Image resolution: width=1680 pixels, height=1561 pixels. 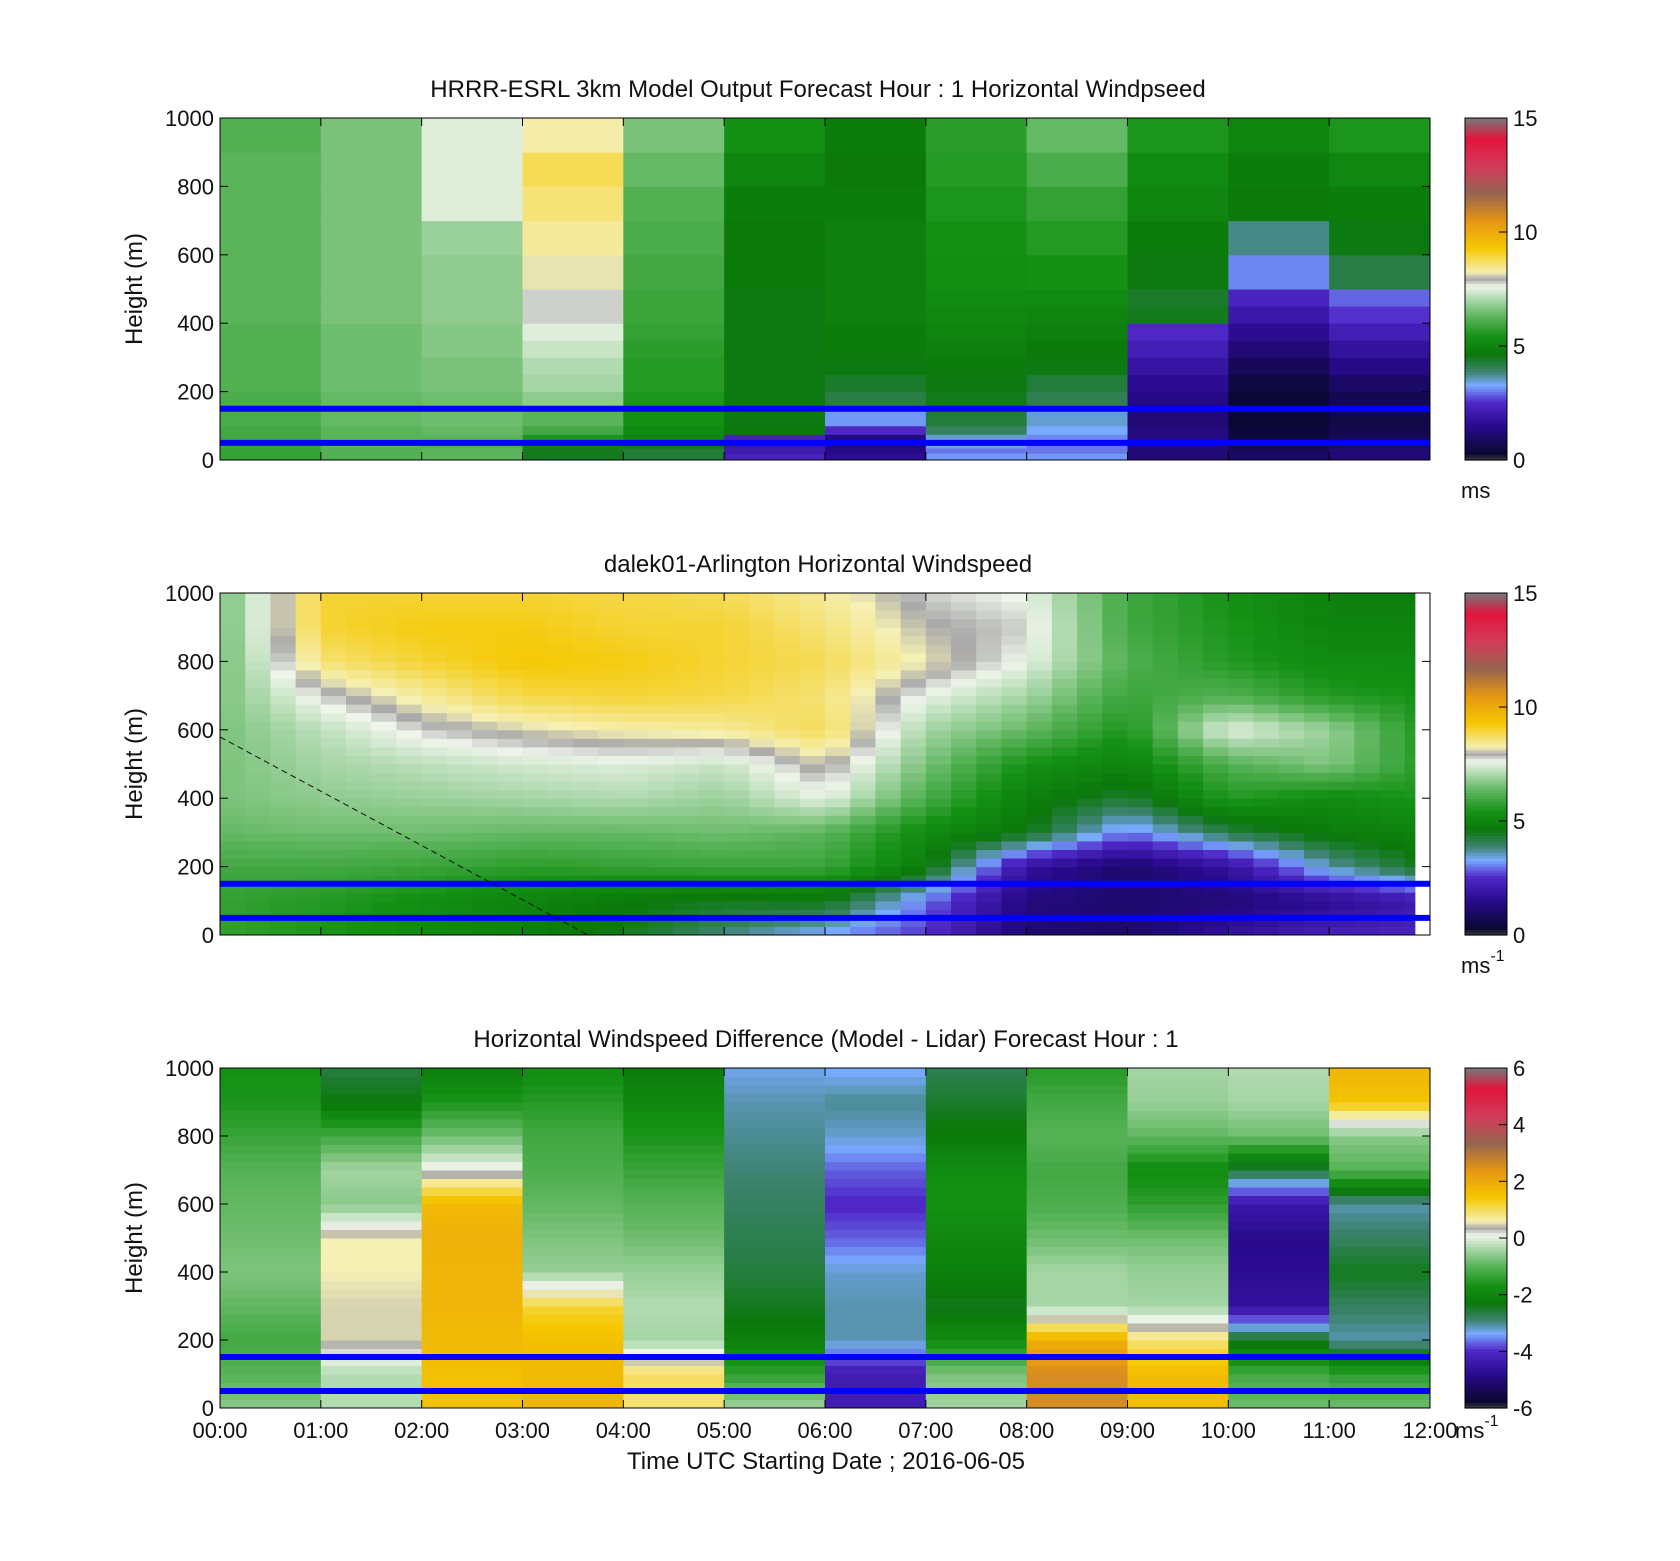 What do you see at coordinates (195, 867) in the screenshot?
I see `y-tick-label: 200` at bounding box center [195, 867].